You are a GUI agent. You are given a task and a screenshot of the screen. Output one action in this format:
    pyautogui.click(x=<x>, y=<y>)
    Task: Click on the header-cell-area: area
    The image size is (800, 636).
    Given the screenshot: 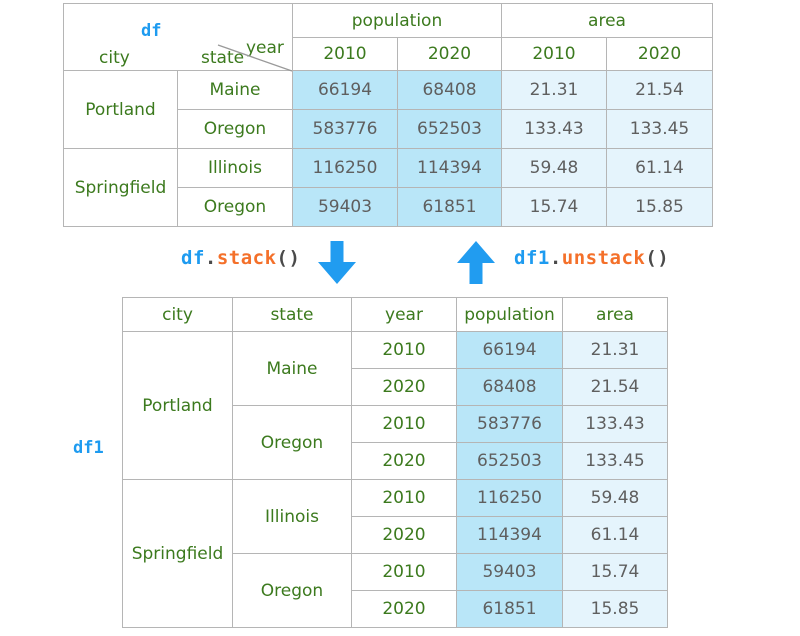 What is the action you would take?
    pyautogui.click(x=615, y=314)
    